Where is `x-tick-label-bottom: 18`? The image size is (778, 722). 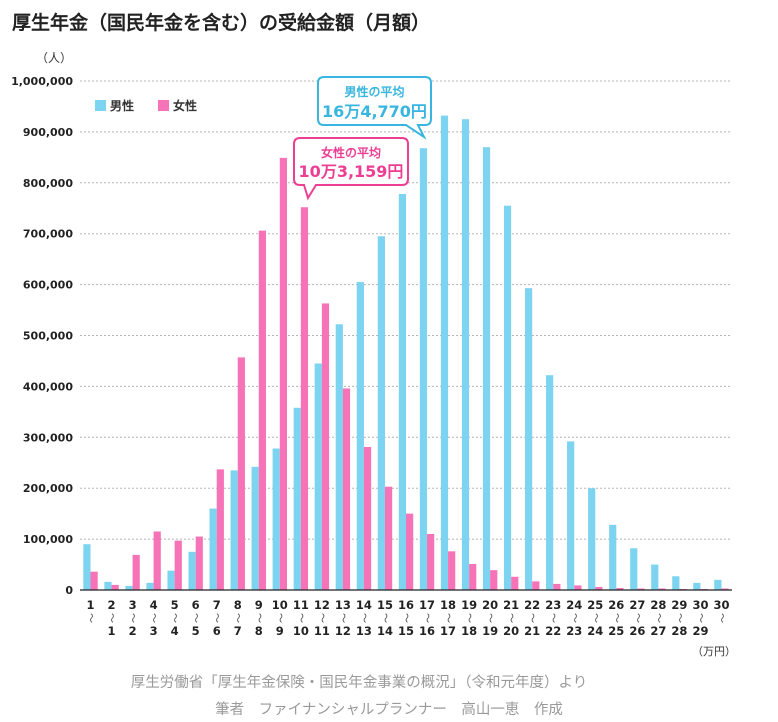
x-tick-label-bottom: 18 is located at coordinates (469, 631).